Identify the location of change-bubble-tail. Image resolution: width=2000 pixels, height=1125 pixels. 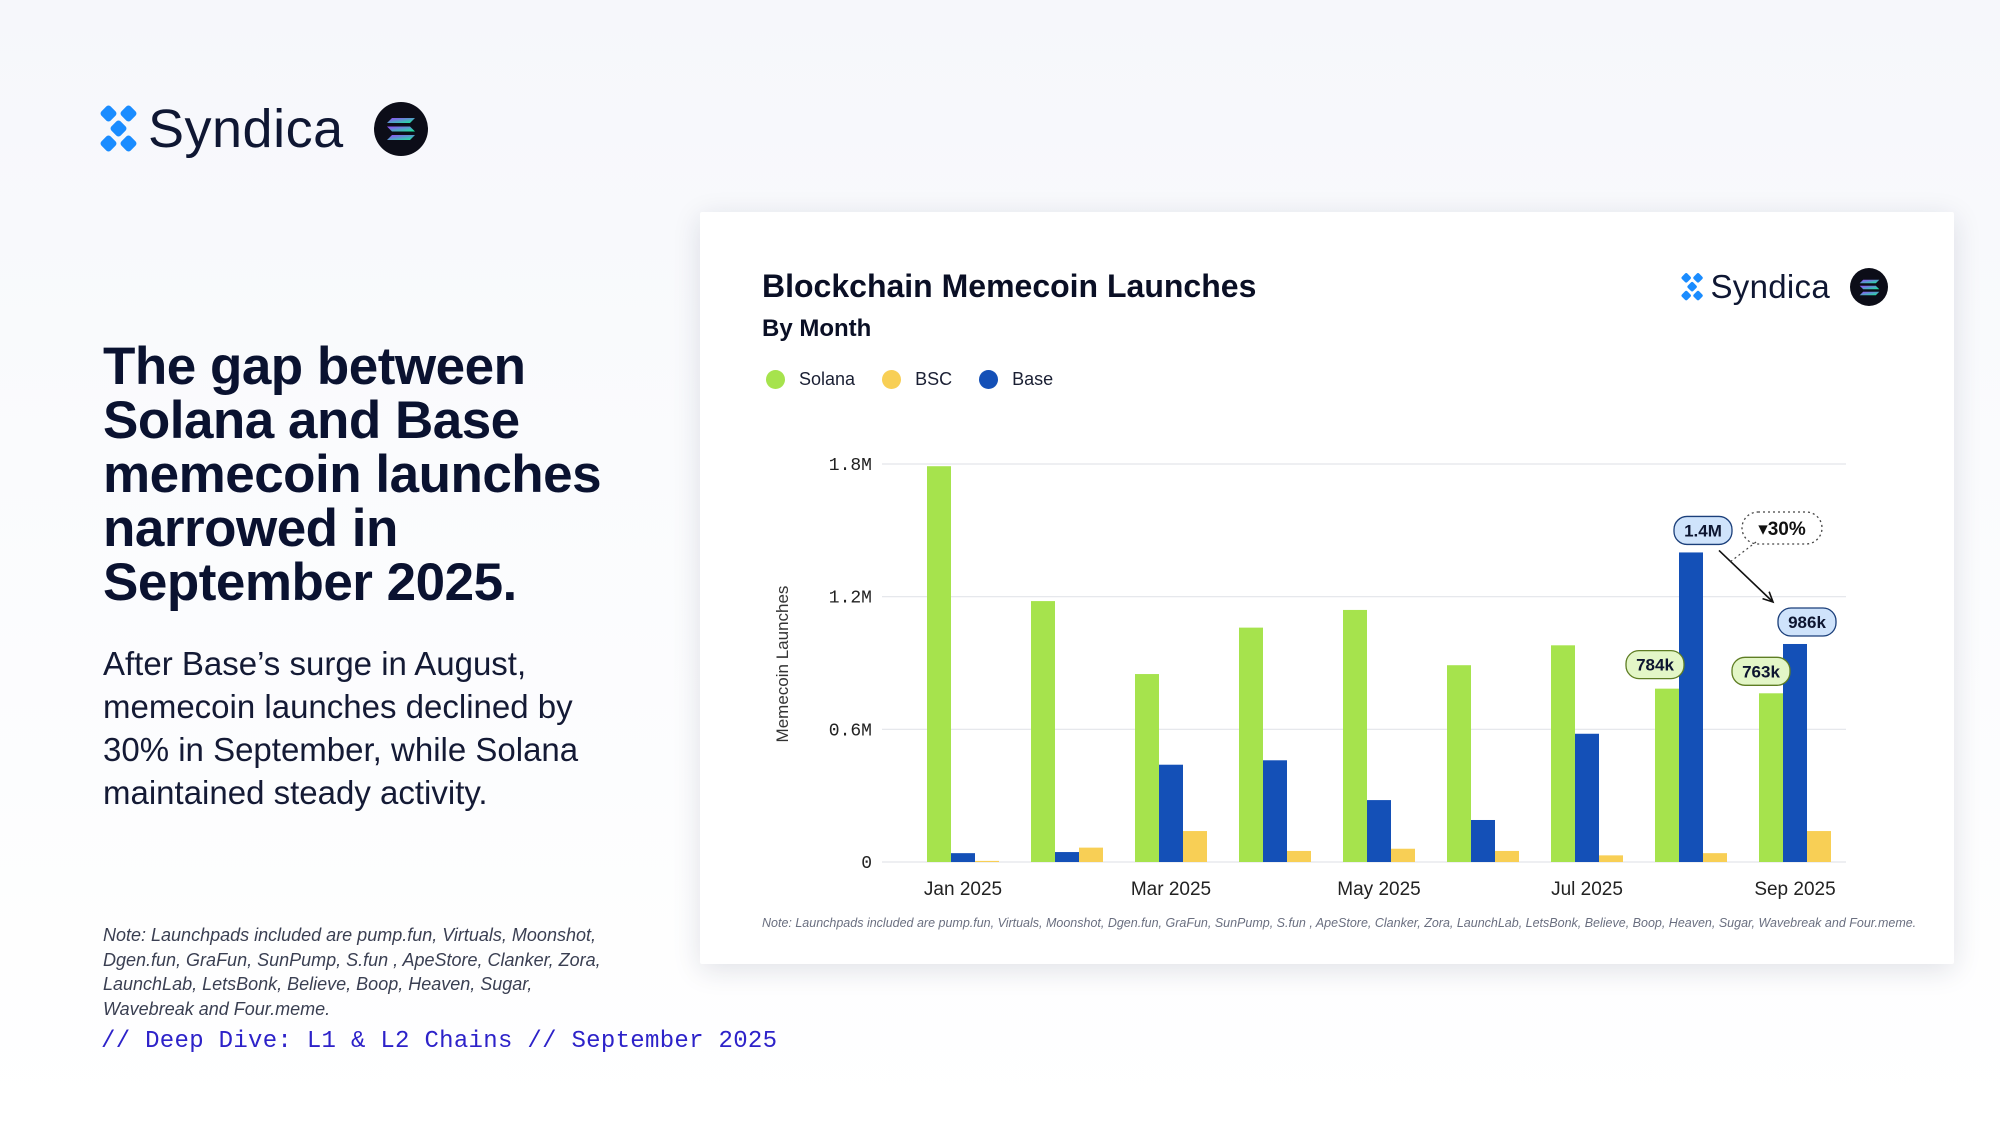
(1743, 552).